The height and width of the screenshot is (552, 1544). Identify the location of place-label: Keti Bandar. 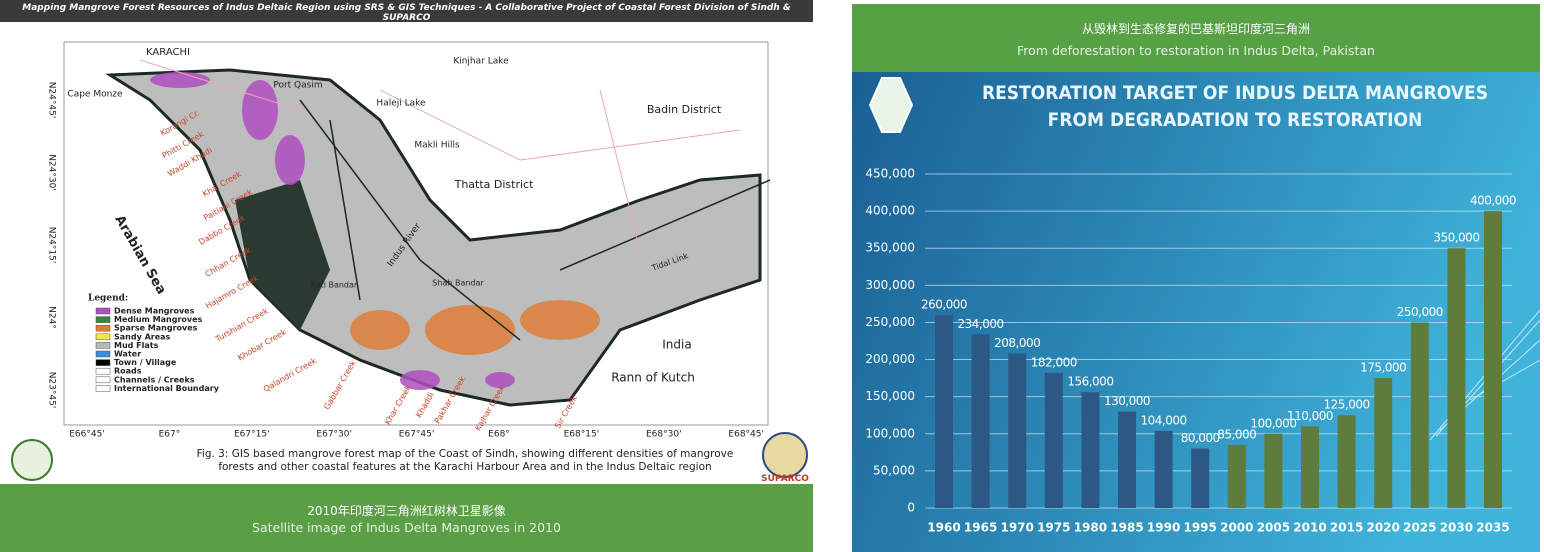
(334, 285).